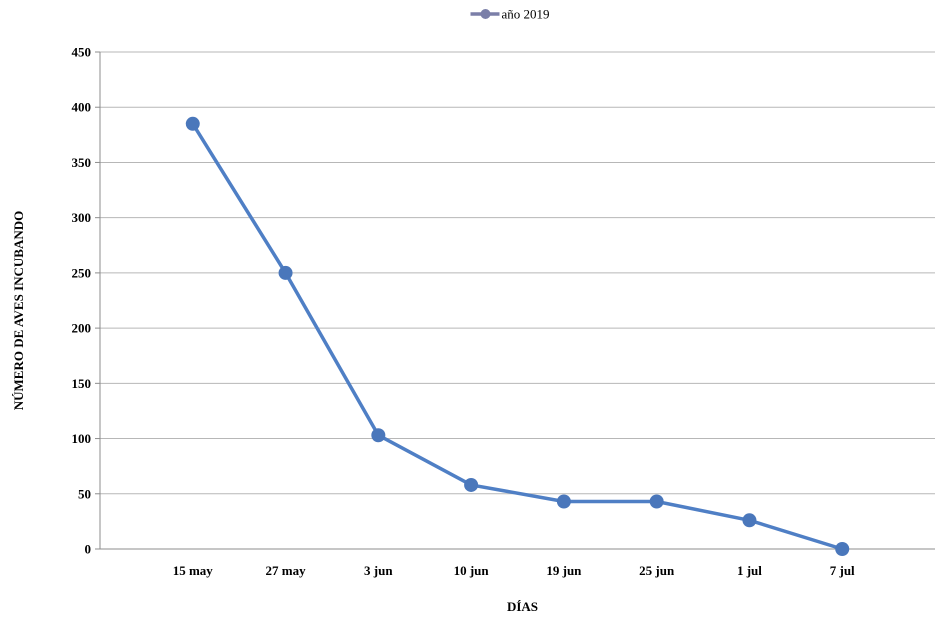 The height and width of the screenshot is (622, 945). Describe the element at coordinates (657, 570) in the screenshot. I see `x-tick-label: 25 jun` at that location.